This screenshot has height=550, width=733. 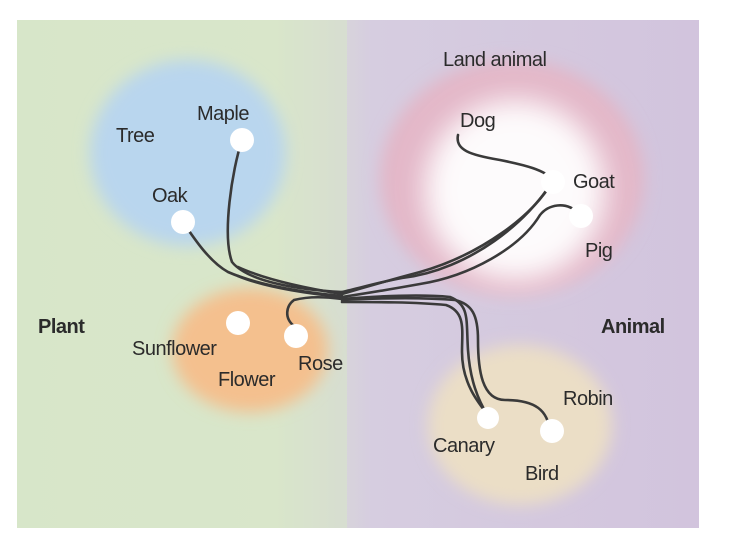 What do you see at coordinates (174, 349) in the screenshot?
I see `sunflower-label: Sunflower` at bounding box center [174, 349].